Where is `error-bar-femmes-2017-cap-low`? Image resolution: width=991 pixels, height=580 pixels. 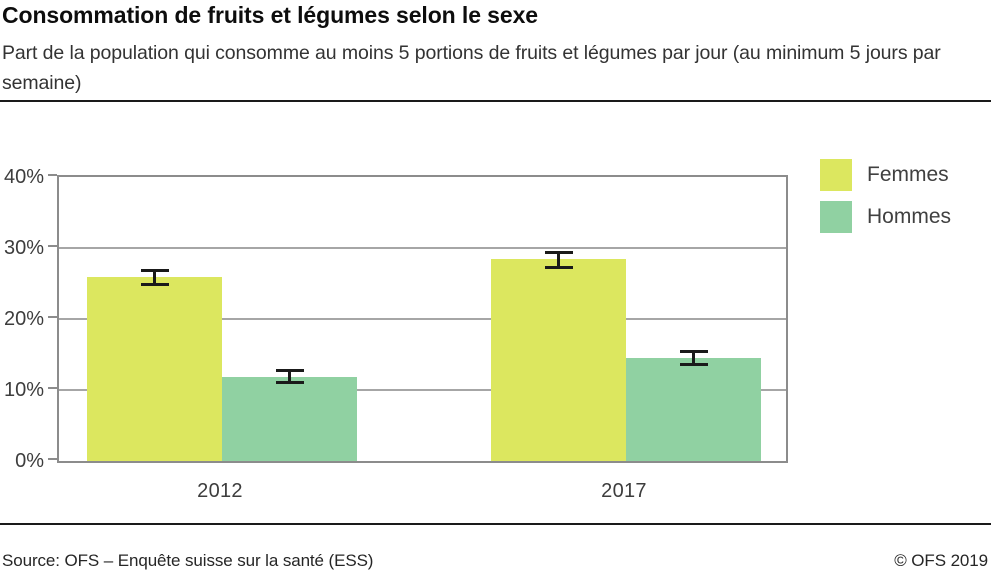 error-bar-femmes-2017-cap-low is located at coordinates (558, 267).